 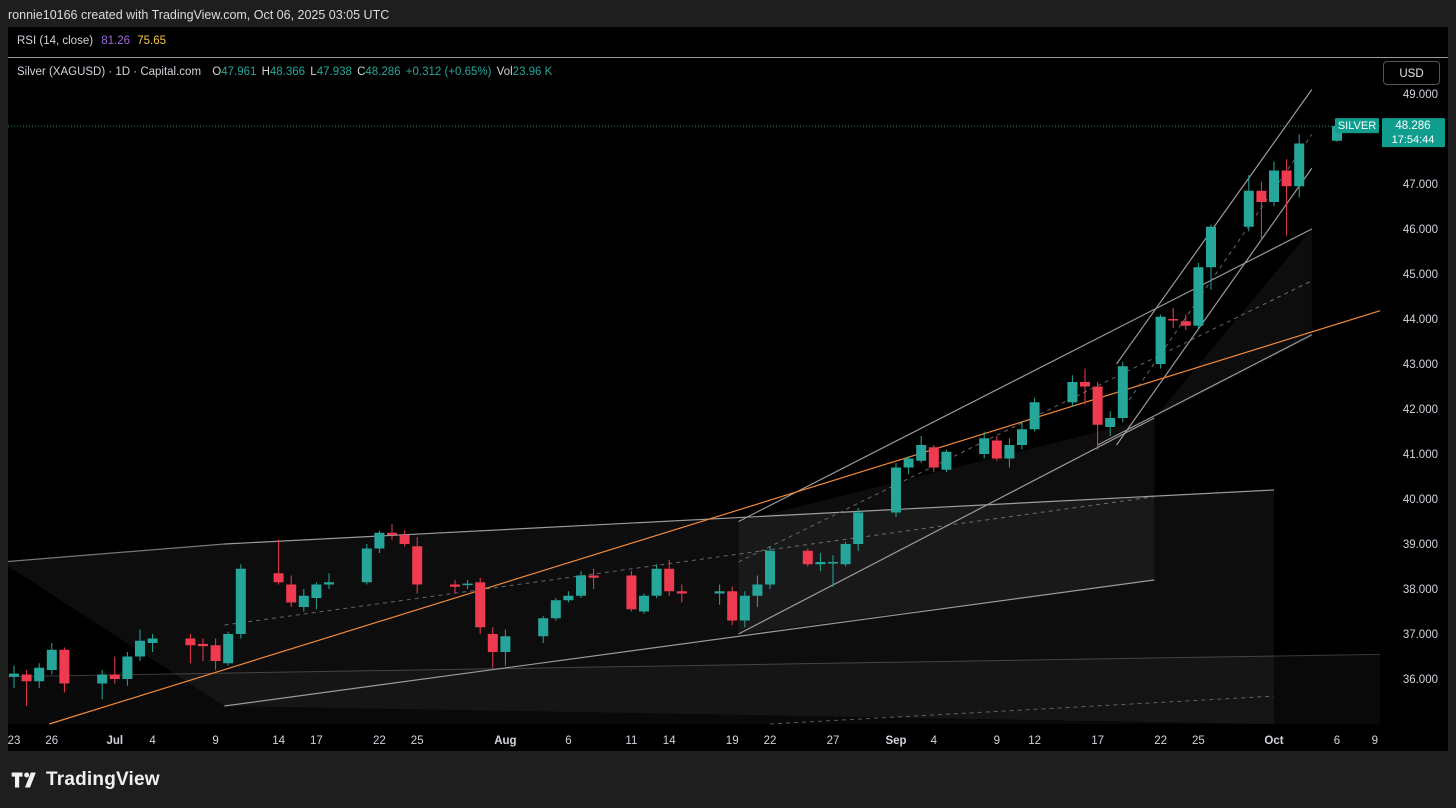 What do you see at coordinates (239, 72) in the screenshot?
I see `open-value: 47.961` at bounding box center [239, 72].